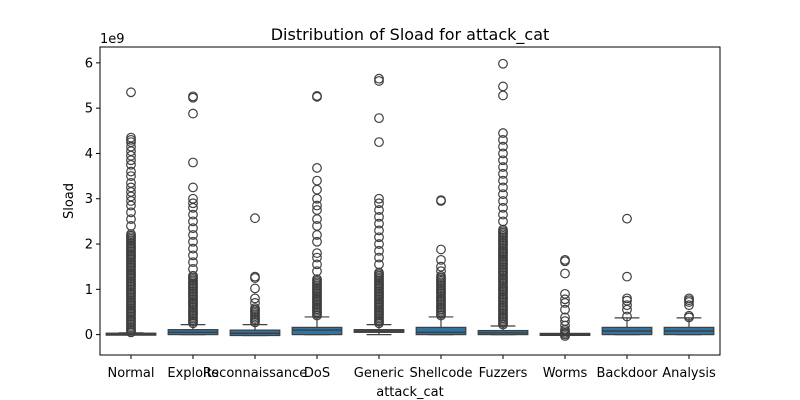 The width and height of the screenshot is (800, 400). I want to click on box-iqr, so click(441, 331).